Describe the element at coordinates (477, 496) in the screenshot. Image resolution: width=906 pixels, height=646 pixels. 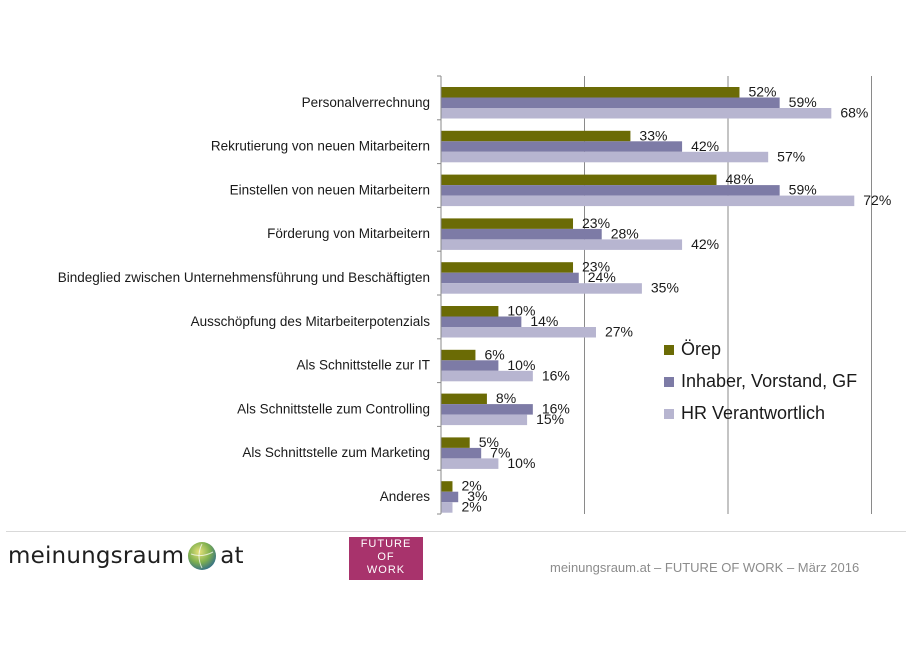
I see `value-label: 3%` at that location.